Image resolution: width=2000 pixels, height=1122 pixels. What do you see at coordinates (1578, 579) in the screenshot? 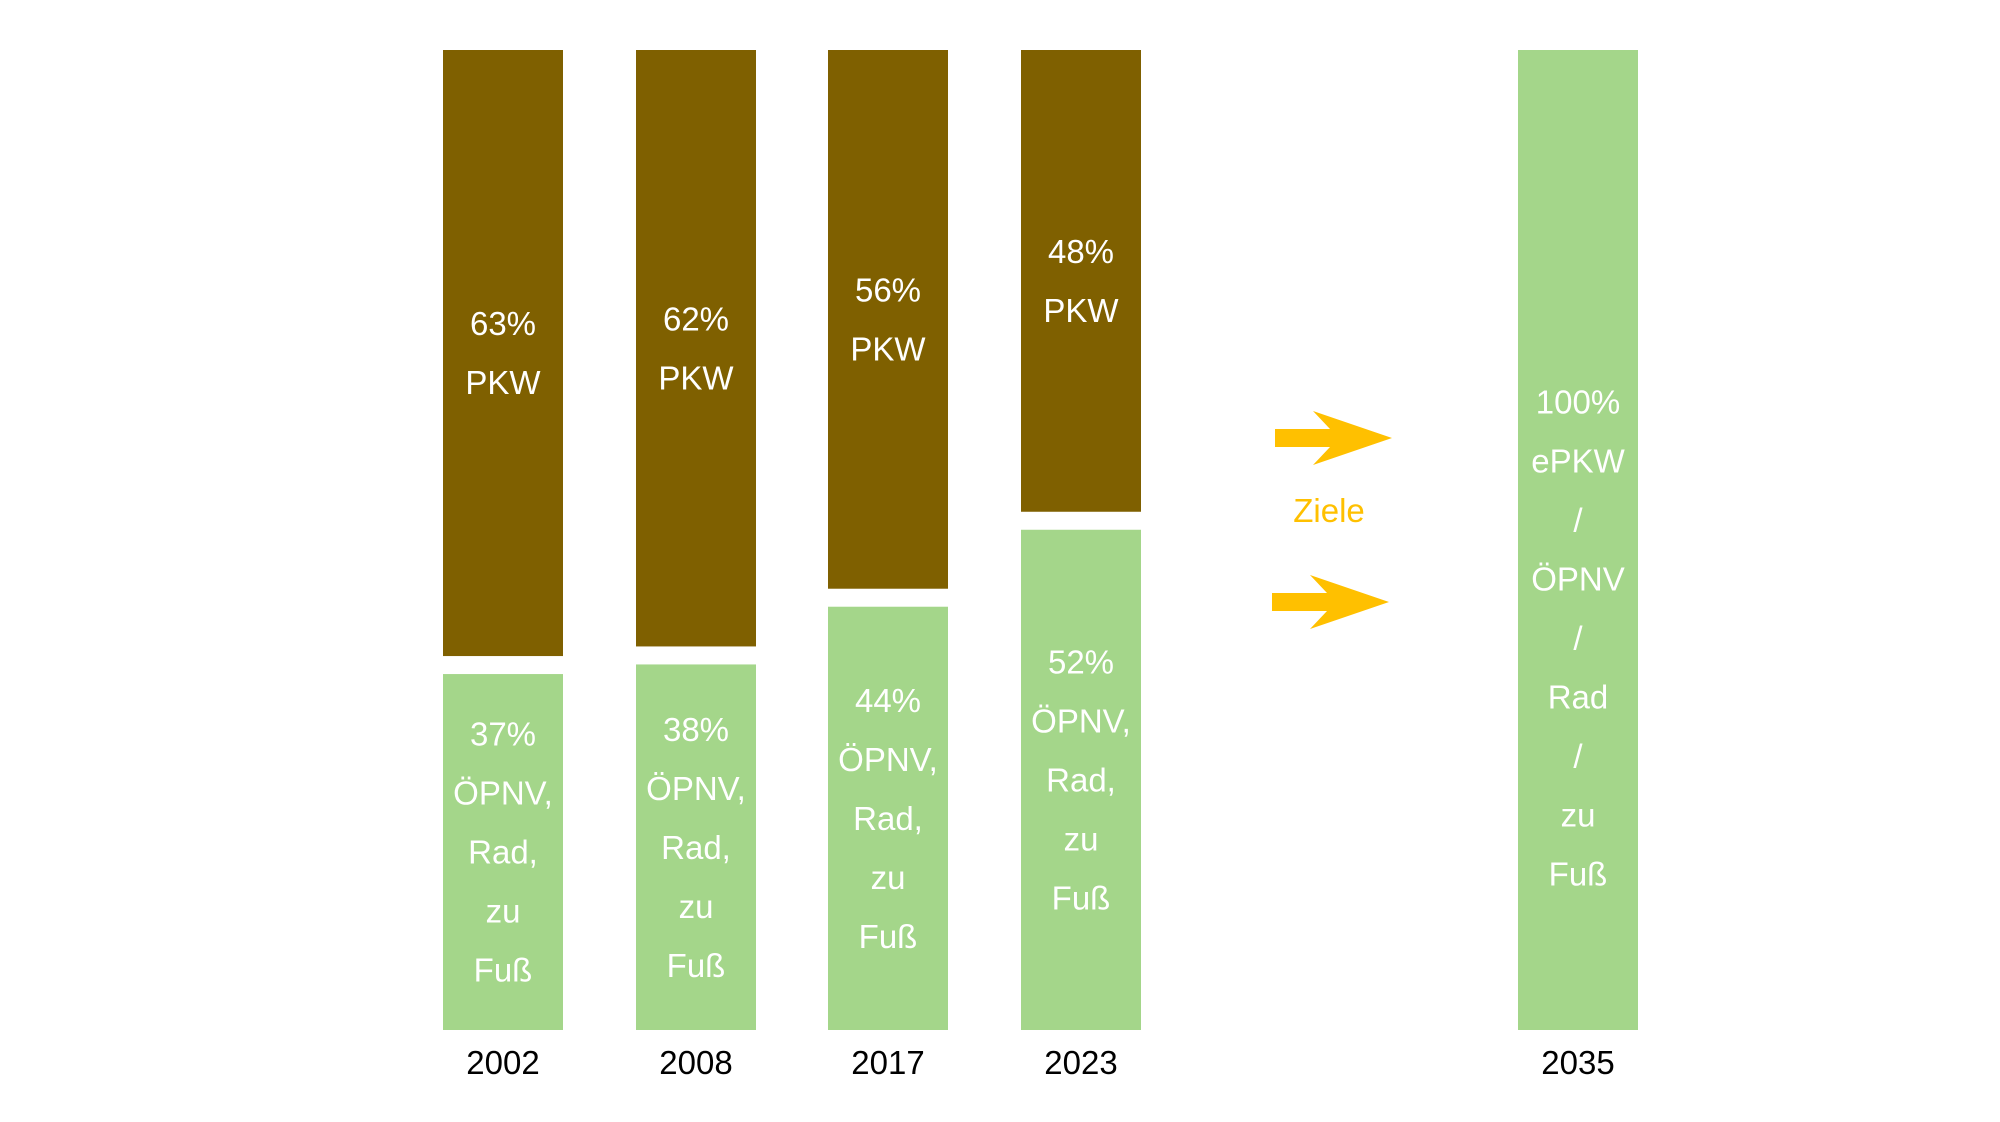
I see `bar-label-target: ÖPNV` at bounding box center [1578, 579].